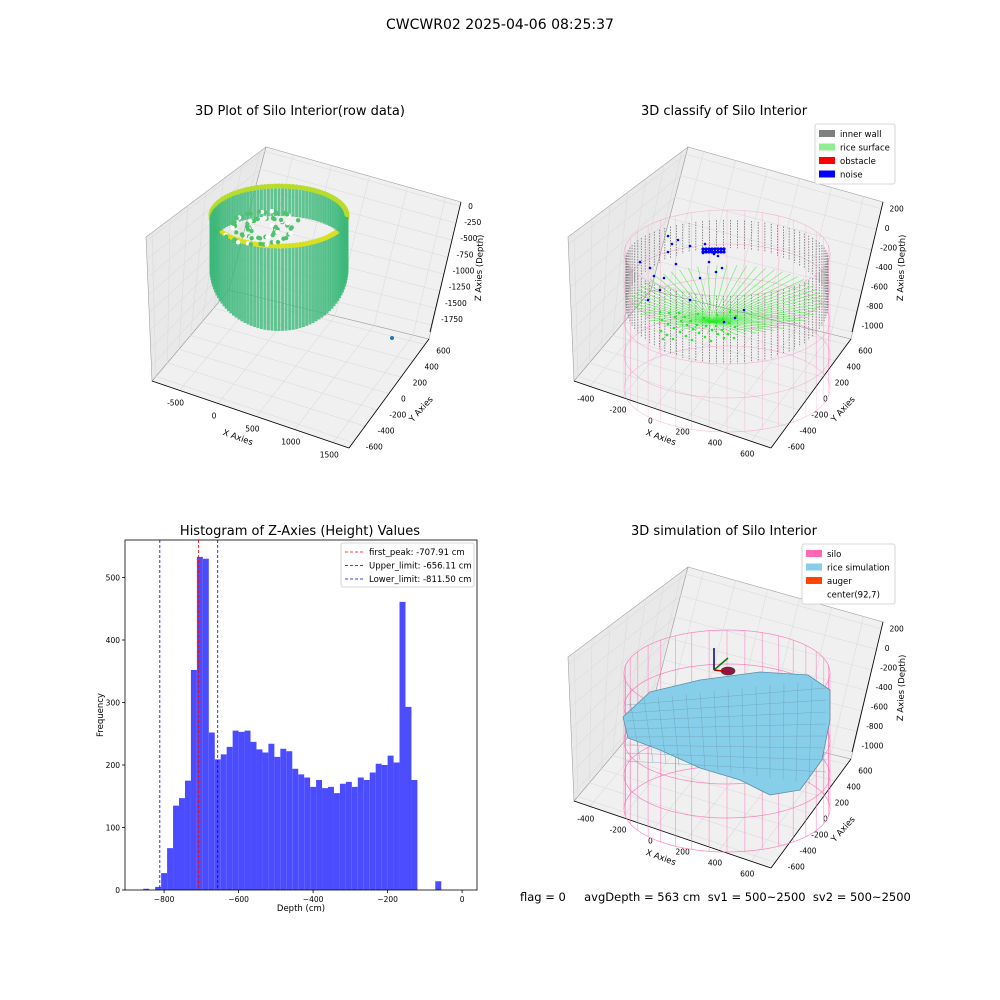 This screenshot has height=1000, width=1000. What do you see at coordinates (851, 176) in the screenshot?
I see `plot2-legend-label: noise` at bounding box center [851, 176].